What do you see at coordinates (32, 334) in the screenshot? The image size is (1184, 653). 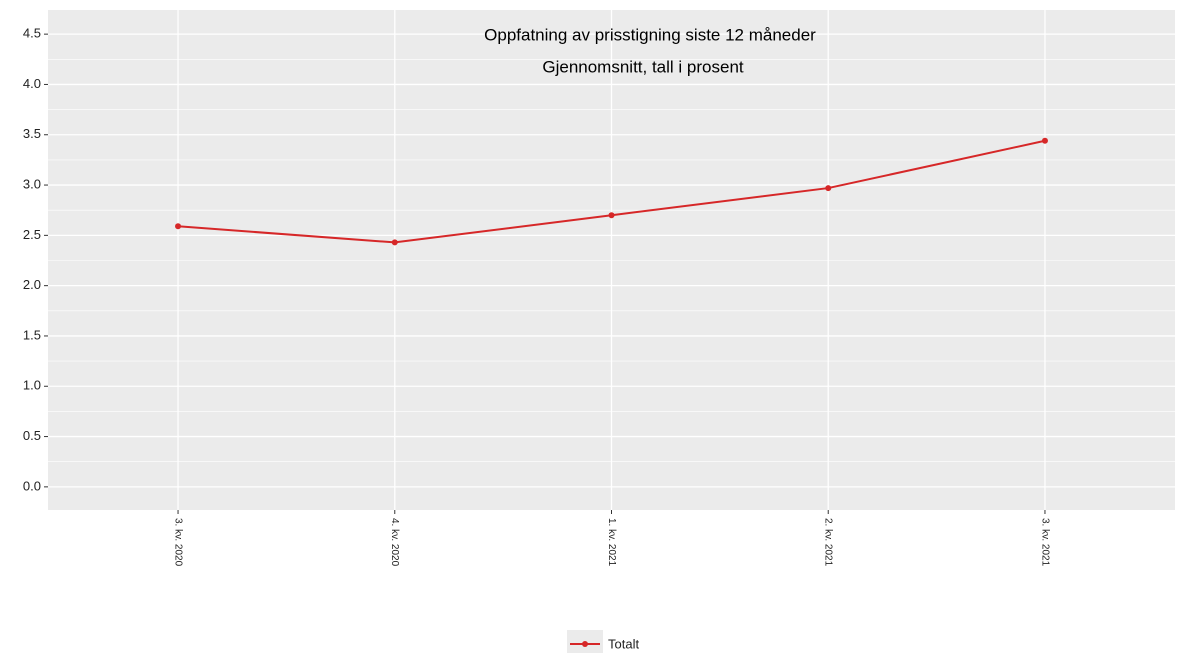 I see `y-tick-label: 1.5` at bounding box center [32, 334].